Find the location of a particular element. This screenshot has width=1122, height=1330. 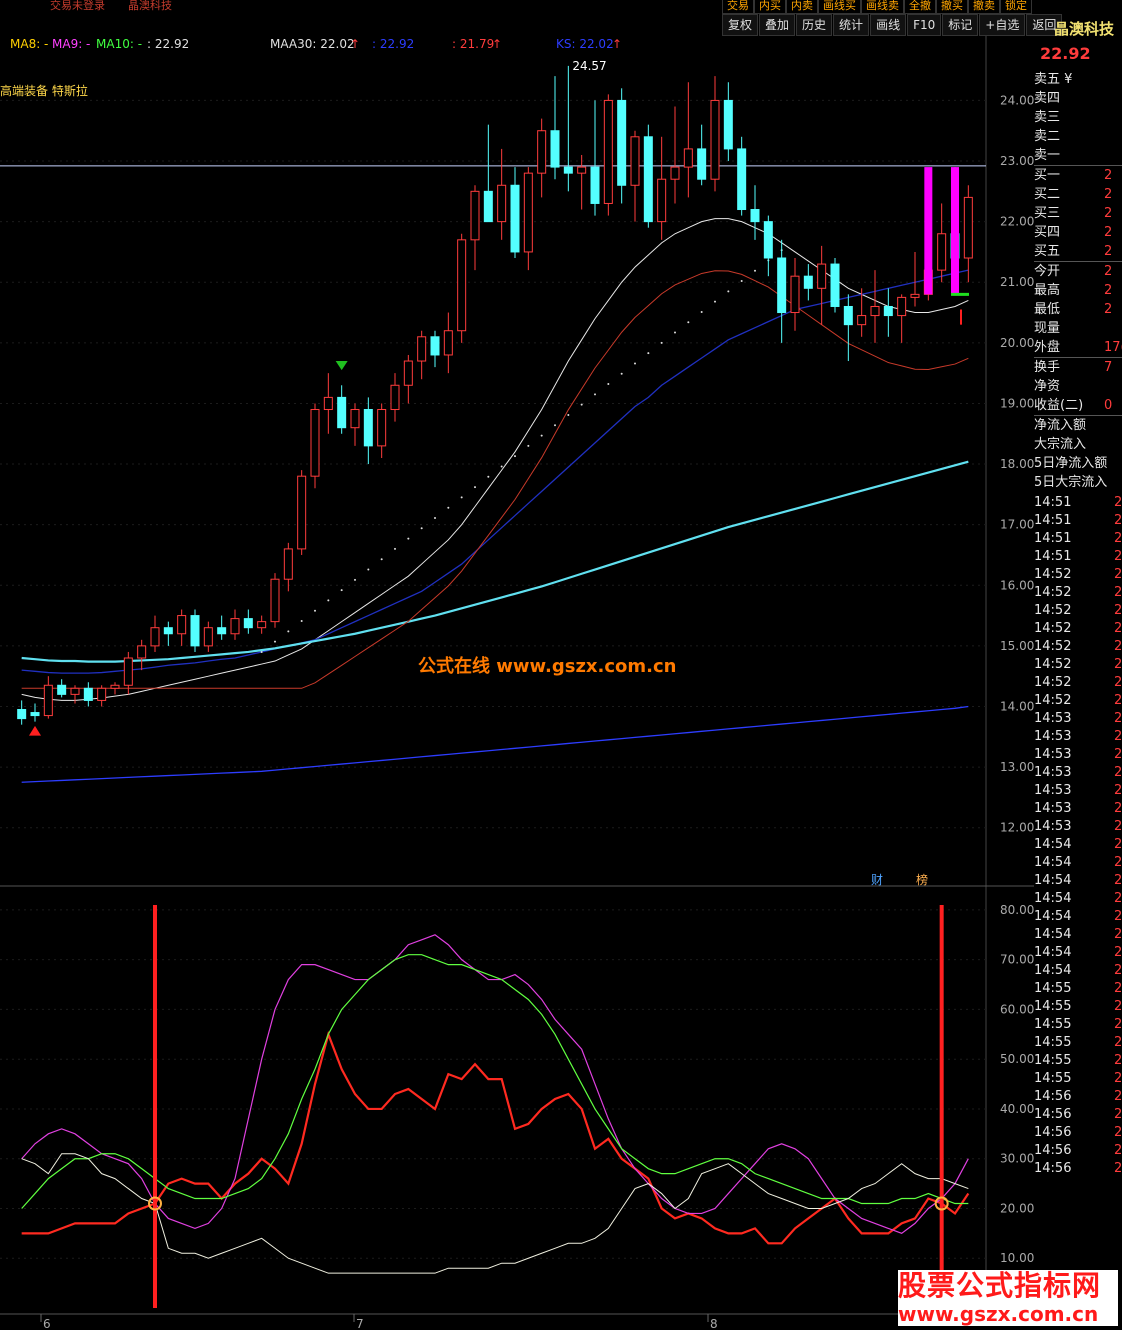

lock-button: 锁定 is located at coordinates (1016, 7).